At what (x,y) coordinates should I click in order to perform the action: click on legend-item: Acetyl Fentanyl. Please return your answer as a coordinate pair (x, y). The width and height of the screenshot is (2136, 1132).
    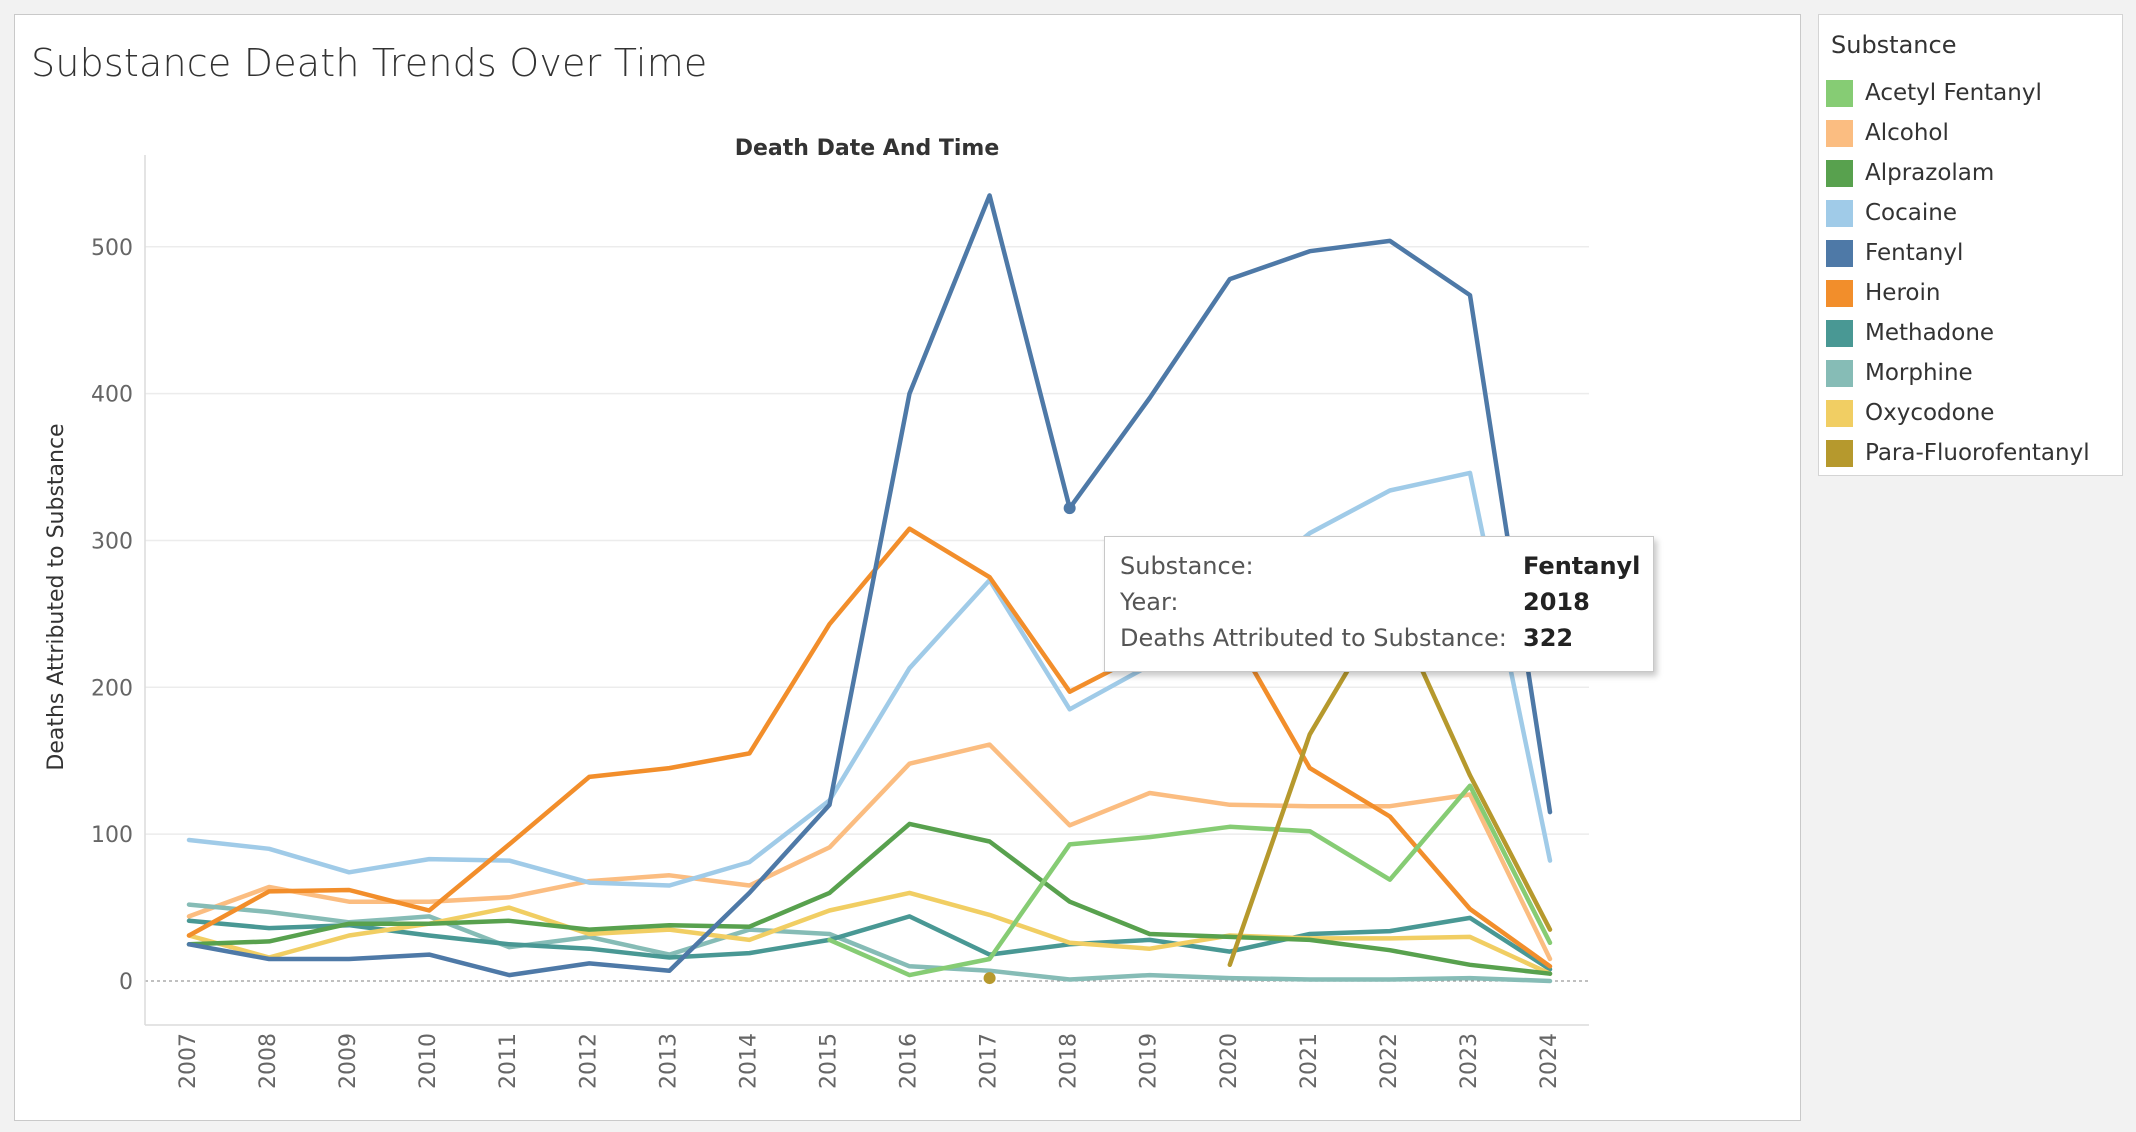
    Looking at the image, I should click on (1970, 93).